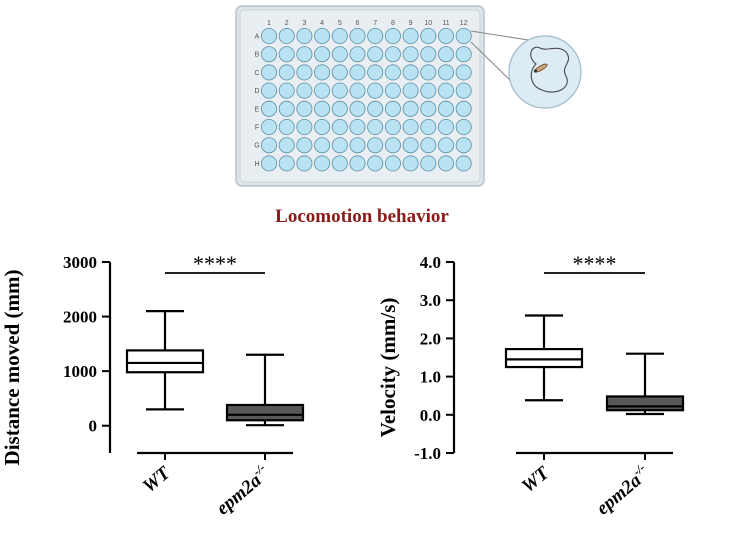  I want to click on well-zoom-illustration, so click(526, 69).